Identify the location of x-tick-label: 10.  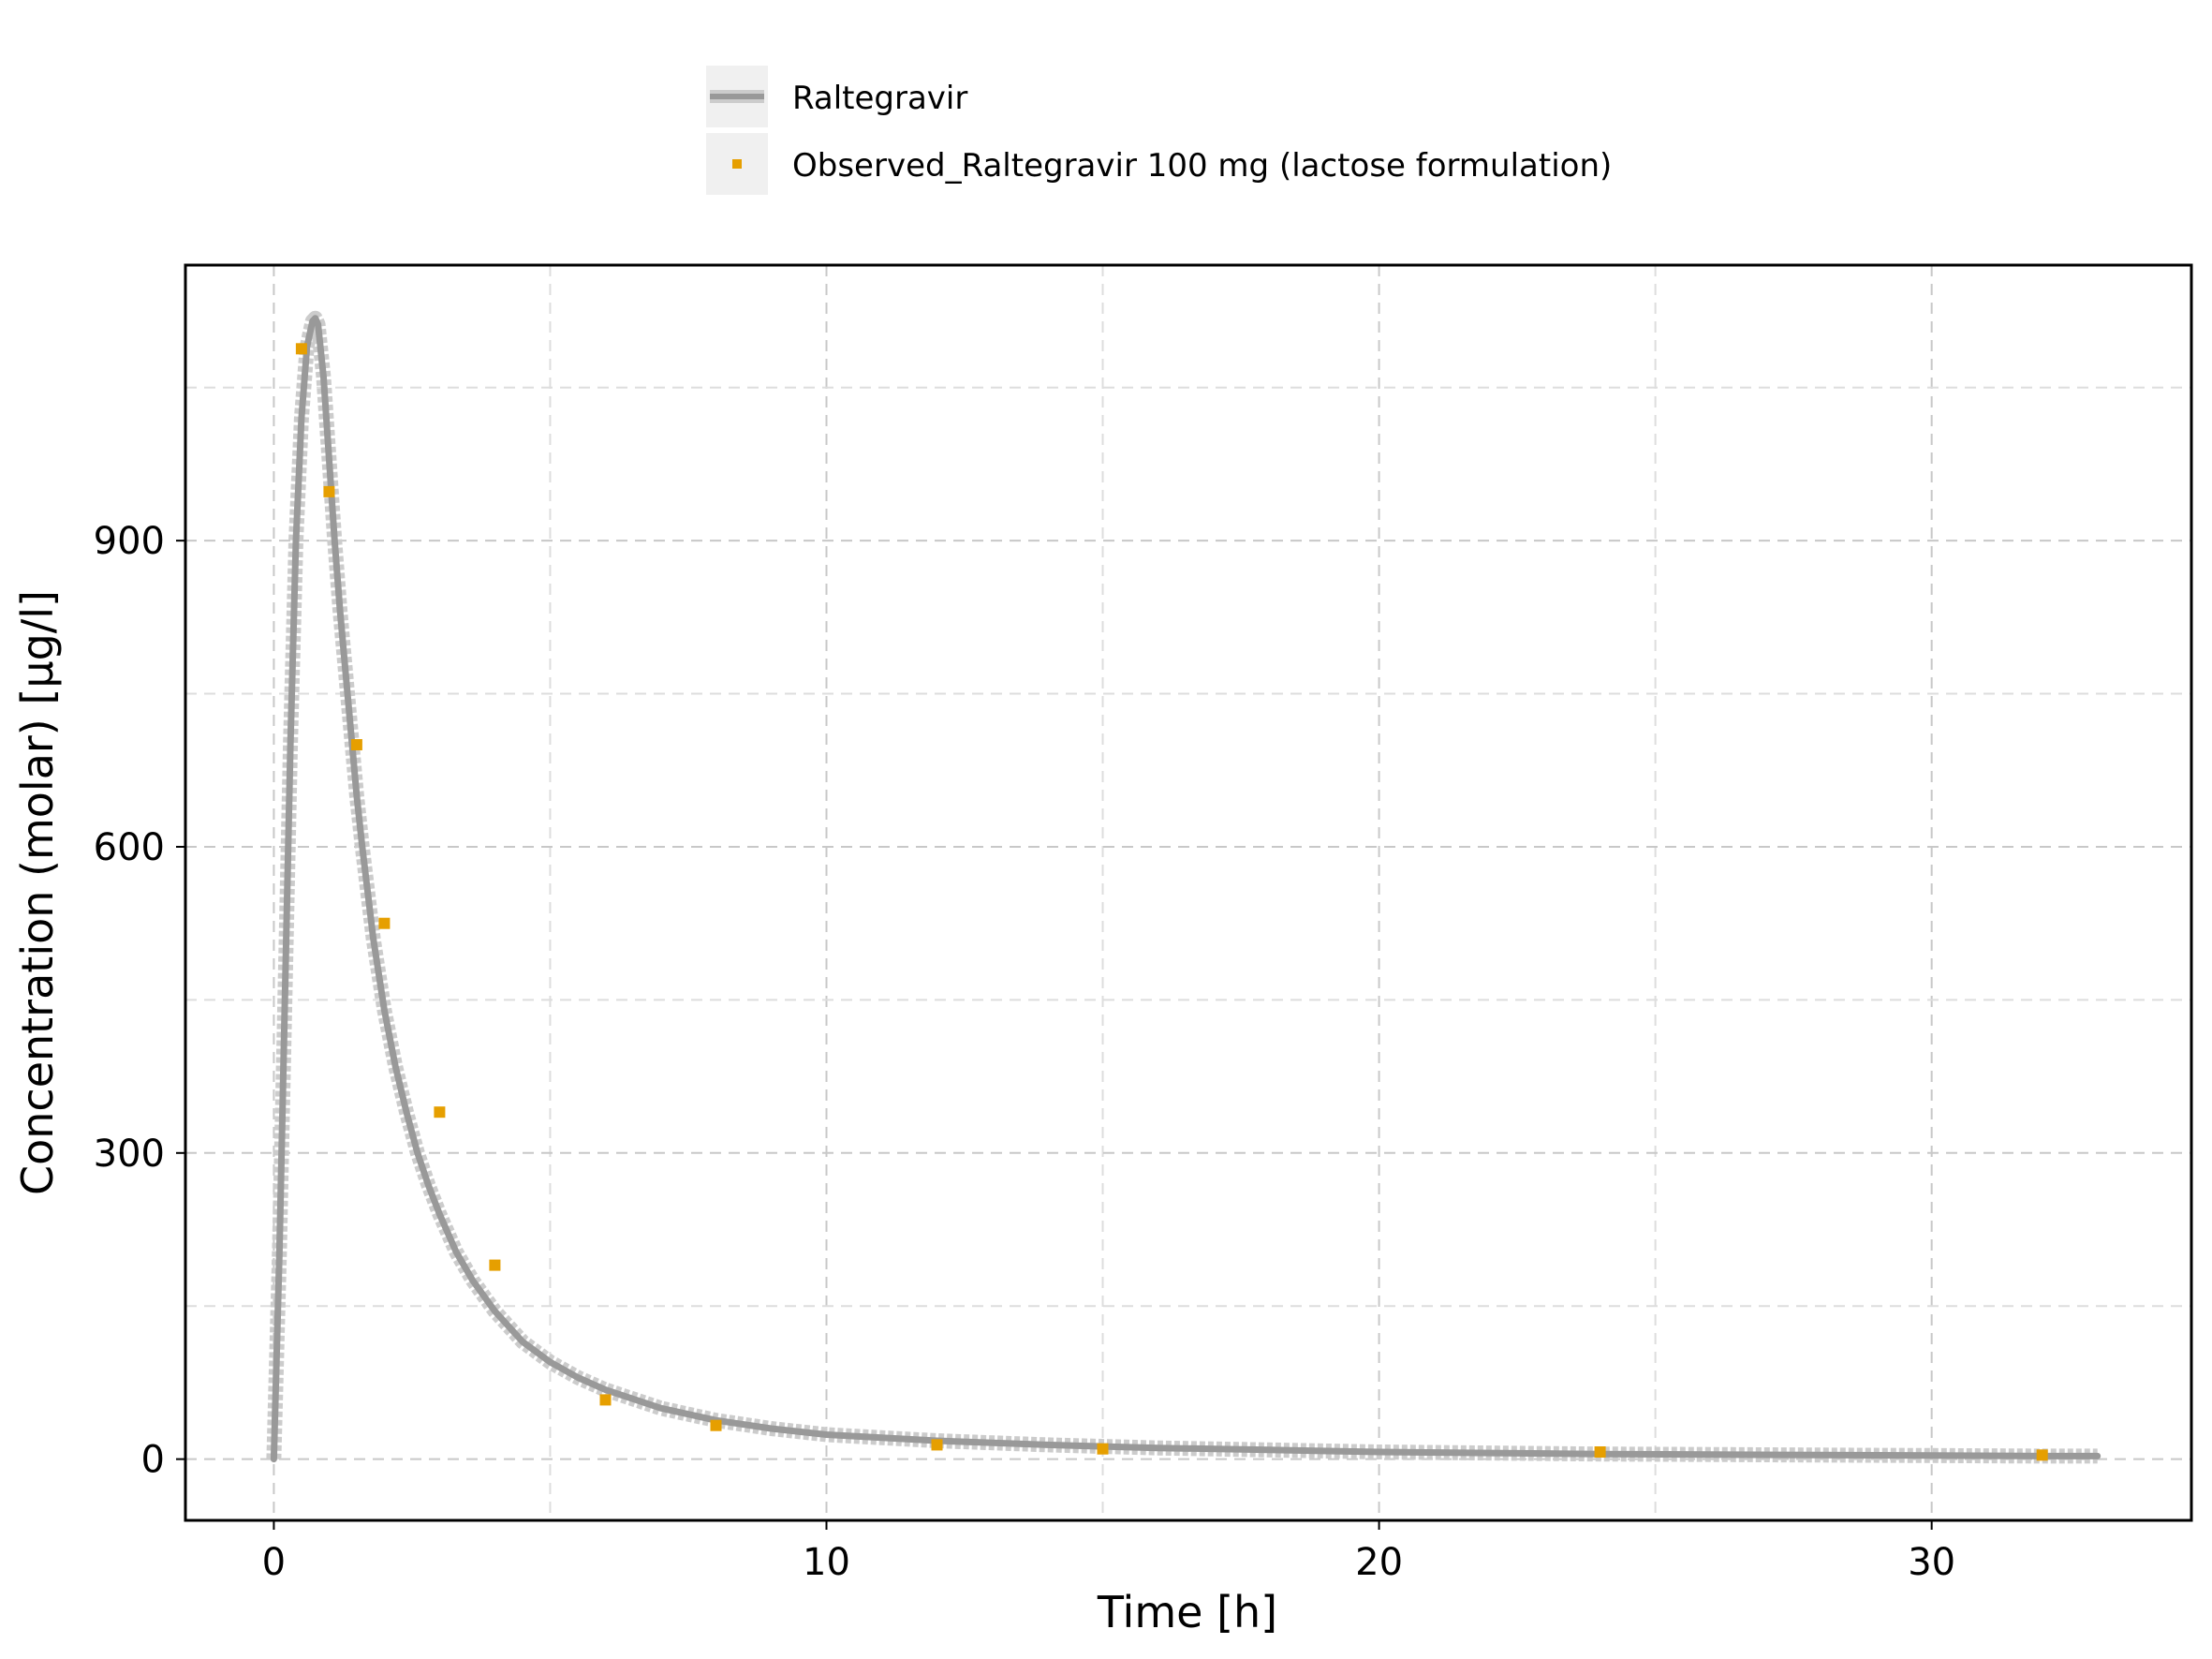
(827, 1563).